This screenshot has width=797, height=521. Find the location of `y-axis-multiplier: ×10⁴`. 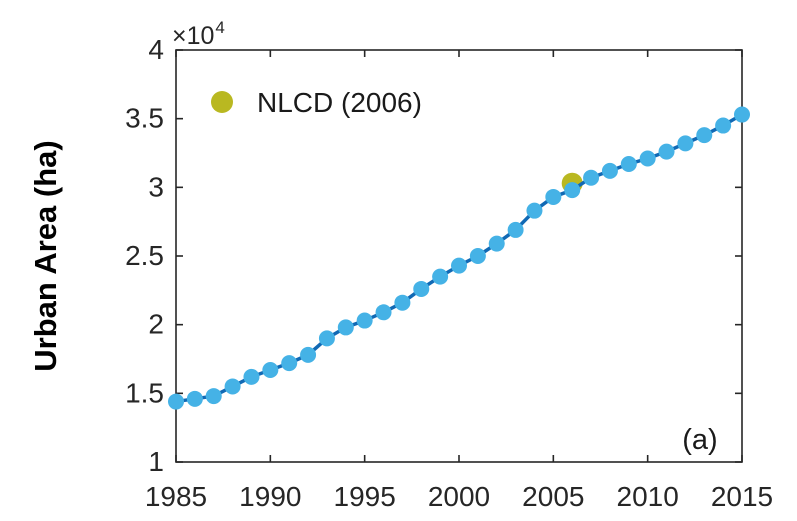

y-axis-multiplier: ×10⁴ is located at coordinates (198, 34).